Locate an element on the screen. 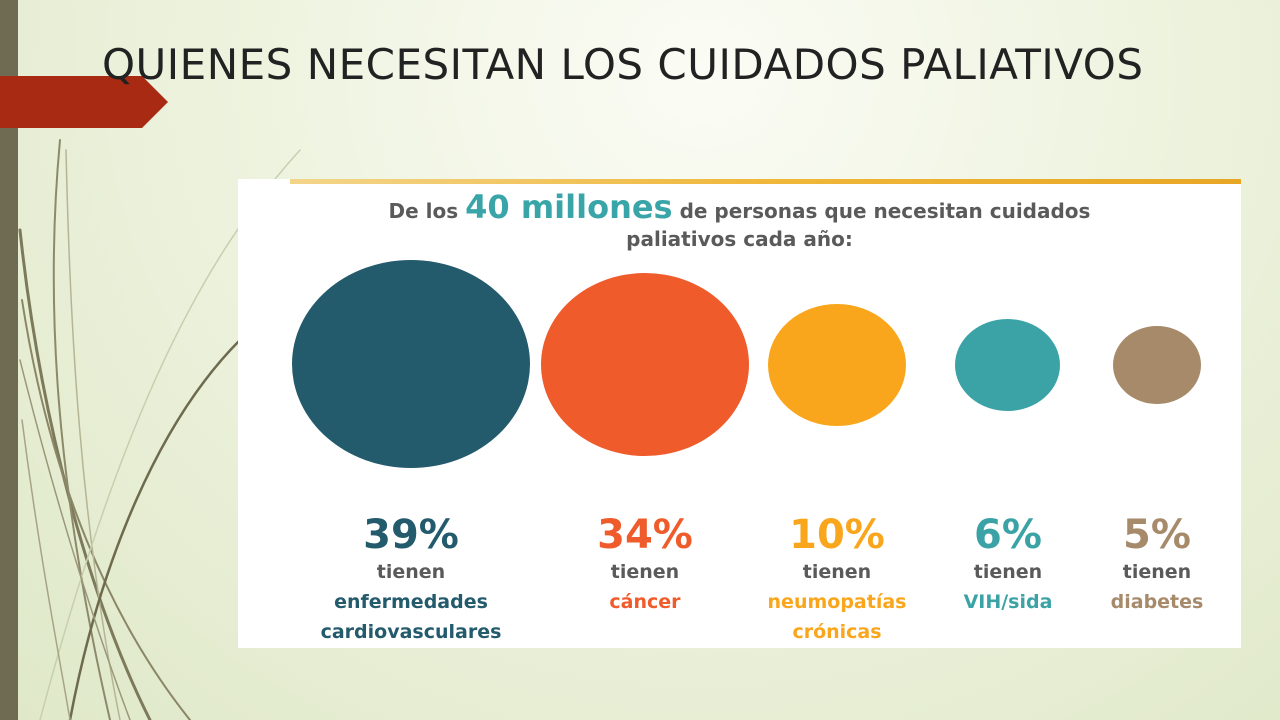  stat-respiratory: 10% tienen neumopatías crónicas is located at coordinates (837, 580).